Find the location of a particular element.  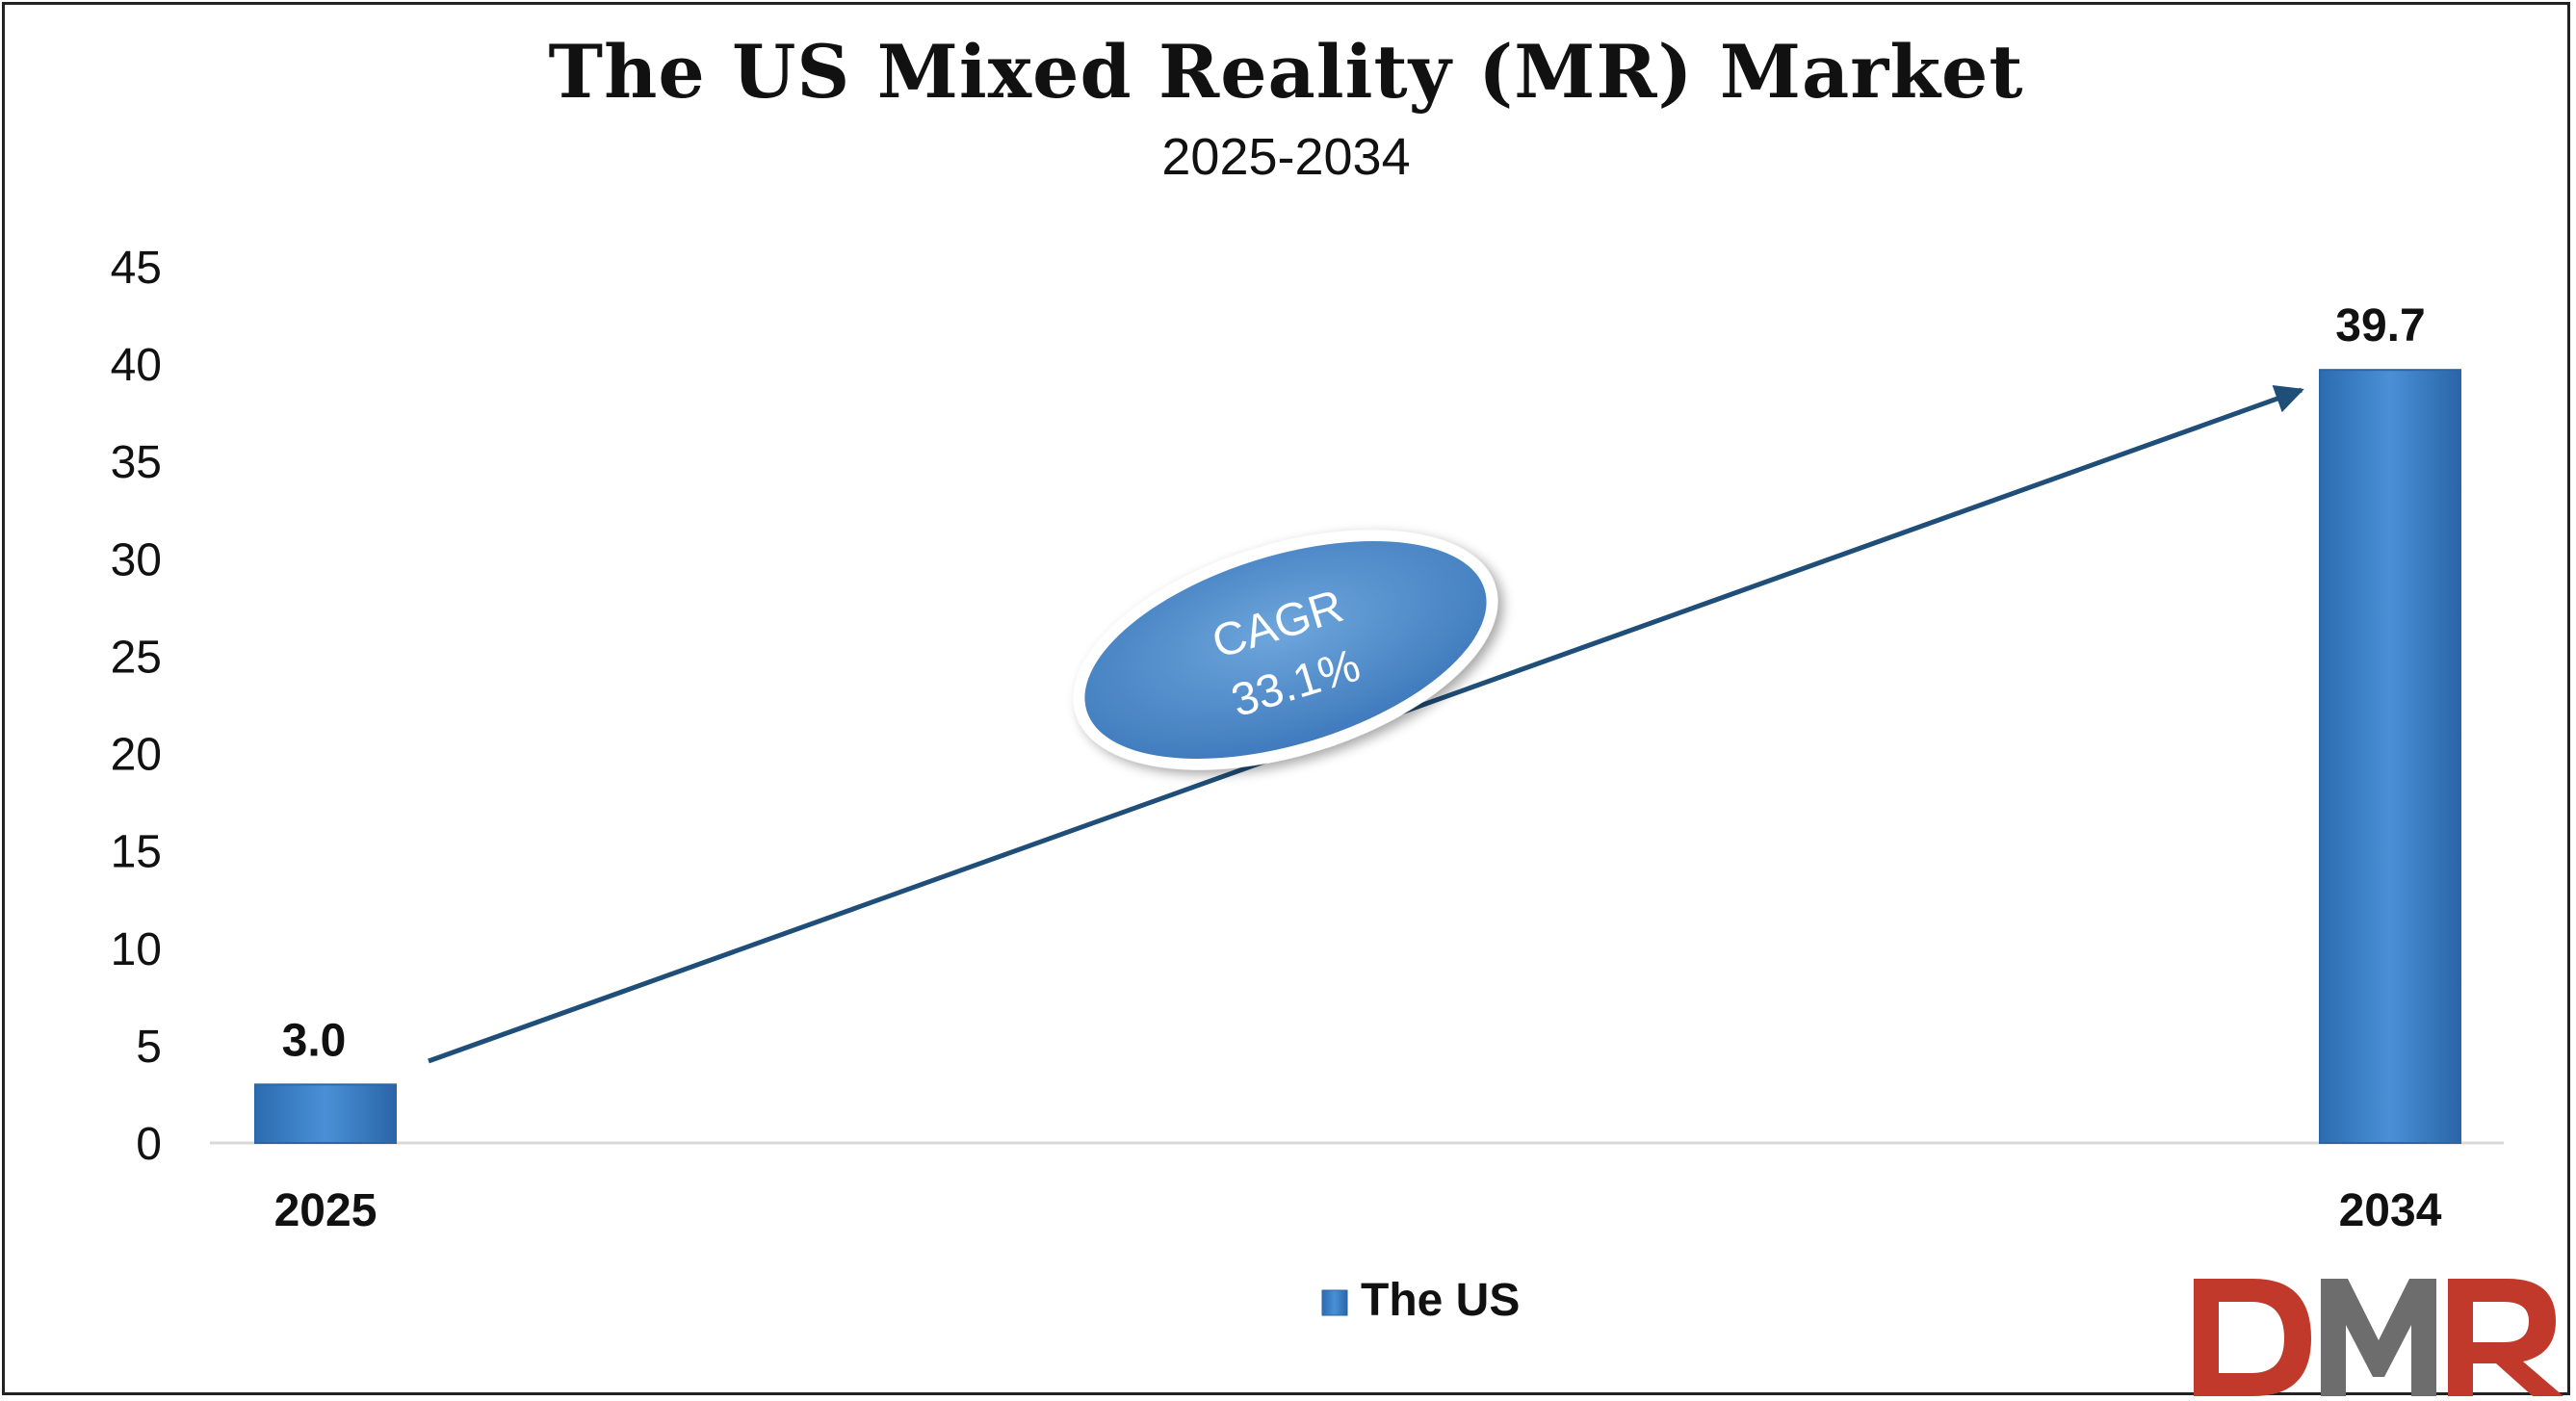

y-tick-label: 15 is located at coordinates (136, 853).